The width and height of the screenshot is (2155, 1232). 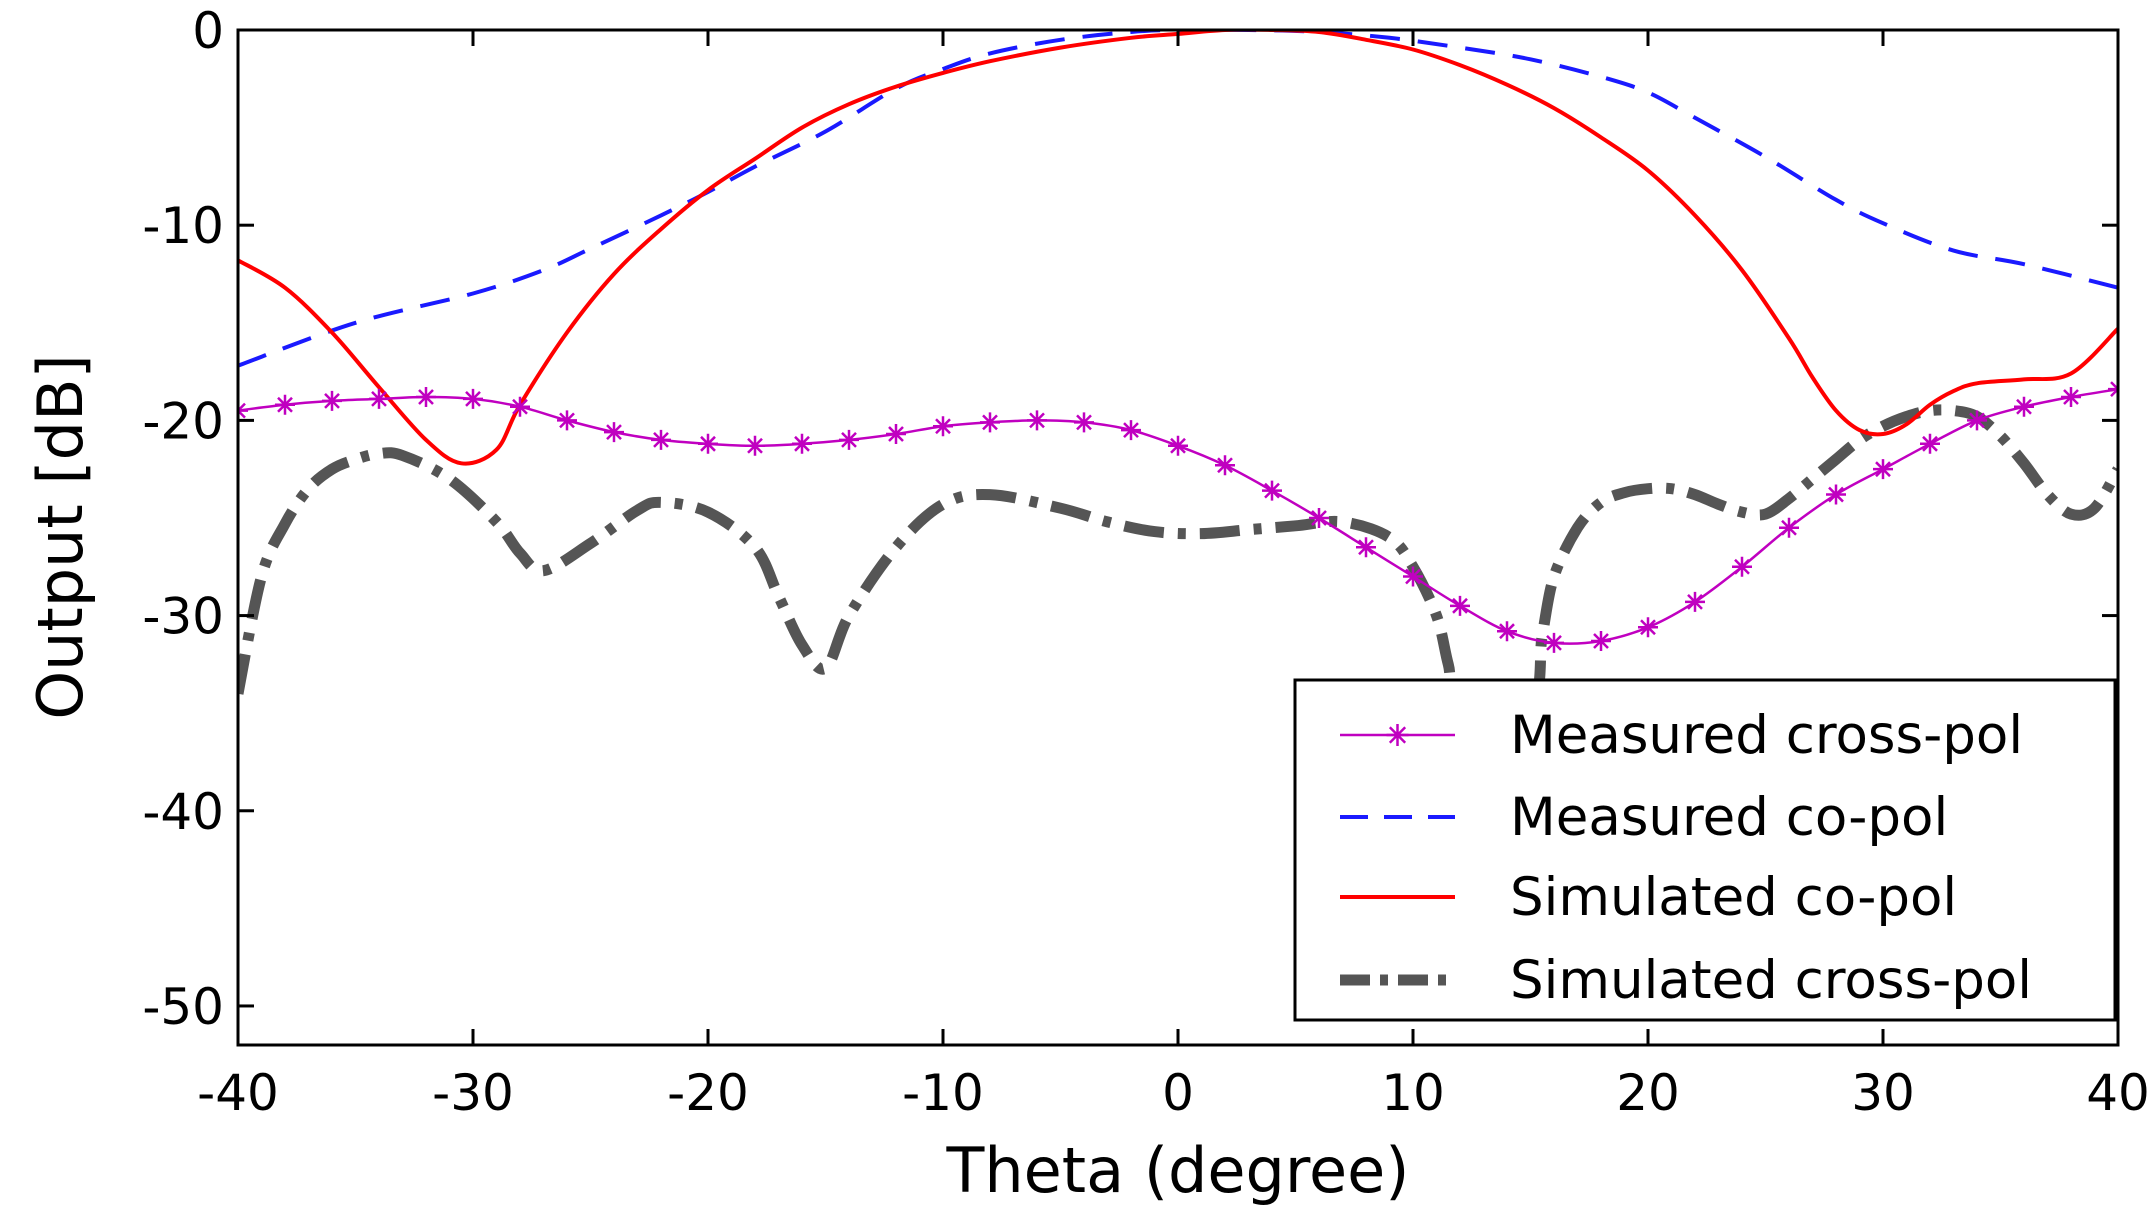 I want to click on x-tick-label: -10, so click(x=943, y=1093).